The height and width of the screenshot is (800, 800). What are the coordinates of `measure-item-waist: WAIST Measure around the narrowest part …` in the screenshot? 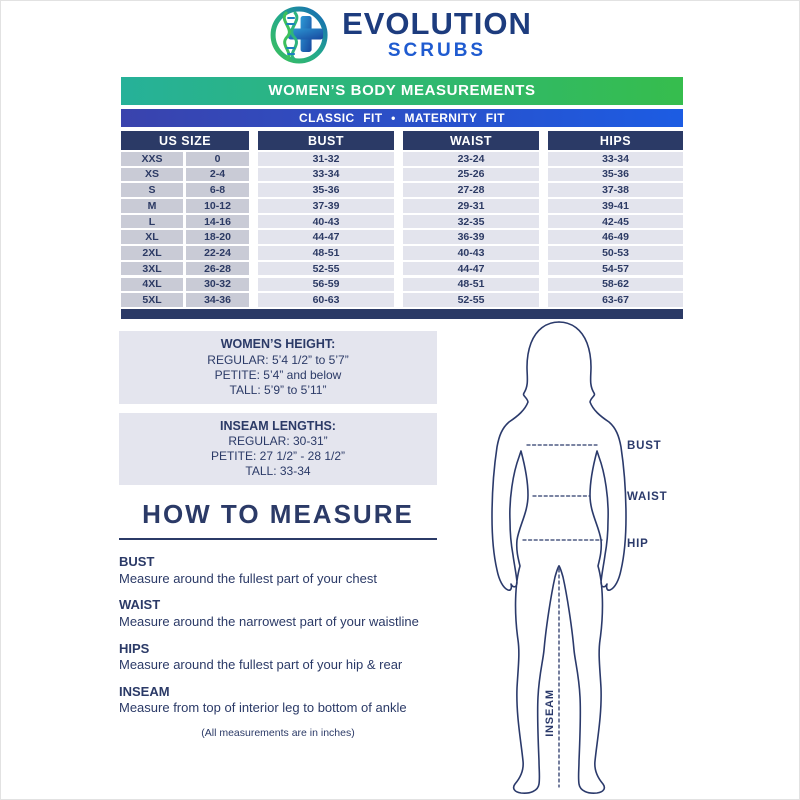 It's located at (278, 613).